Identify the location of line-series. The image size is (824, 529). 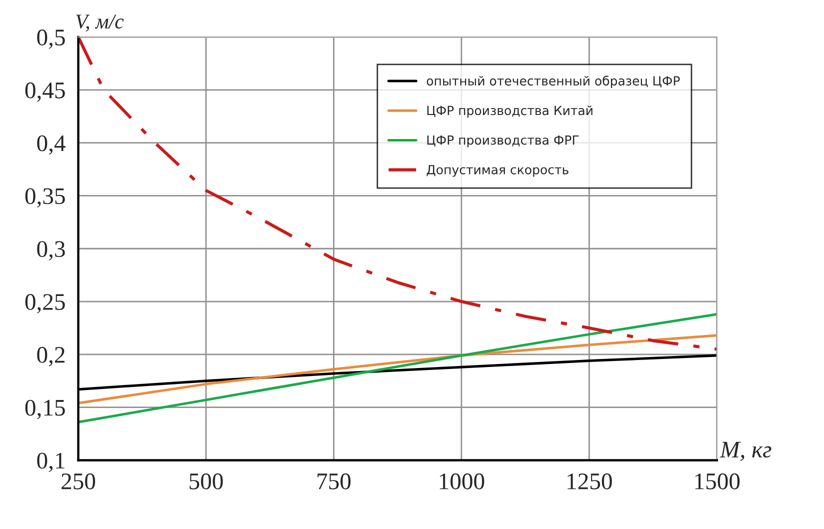
(397, 369).